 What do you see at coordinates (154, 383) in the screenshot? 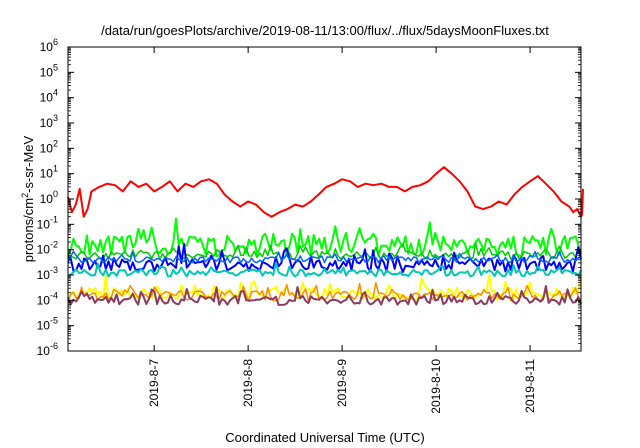
I see `x-tick-label: 2019-8-7` at bounding box center [154, 383].